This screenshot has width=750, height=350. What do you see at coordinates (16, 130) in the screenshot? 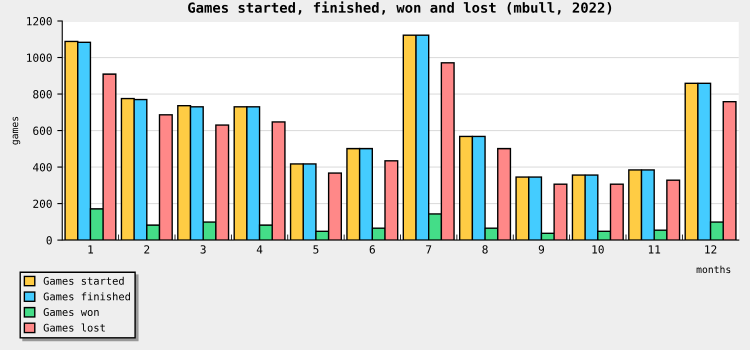
I see `y-axis-title: games` at bounding box center [16, 130].